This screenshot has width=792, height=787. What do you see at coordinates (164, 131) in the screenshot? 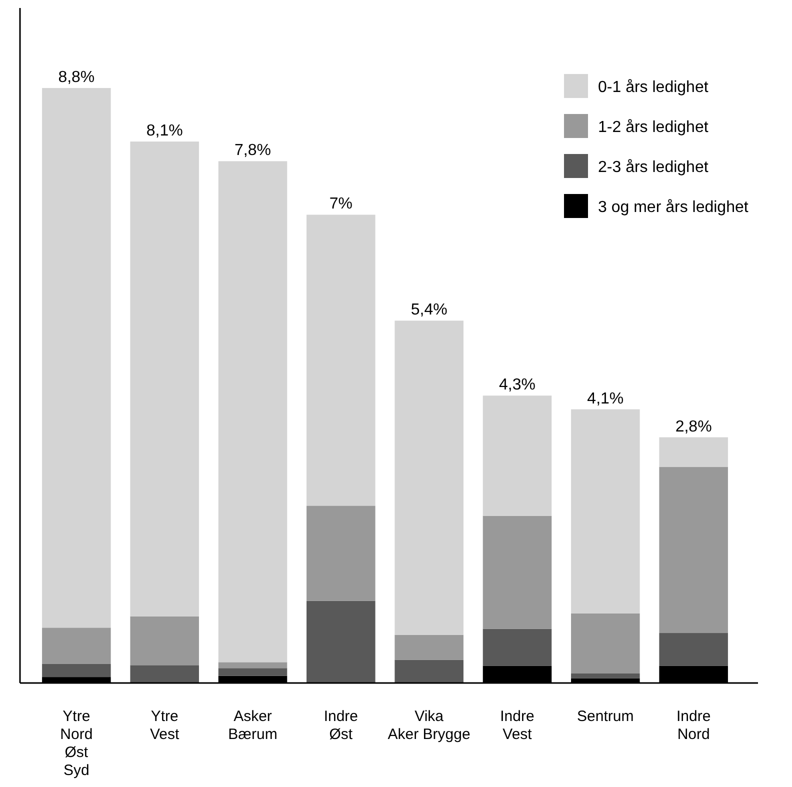
I see `annotation: 8,1%` at bounding box center [164, 131].